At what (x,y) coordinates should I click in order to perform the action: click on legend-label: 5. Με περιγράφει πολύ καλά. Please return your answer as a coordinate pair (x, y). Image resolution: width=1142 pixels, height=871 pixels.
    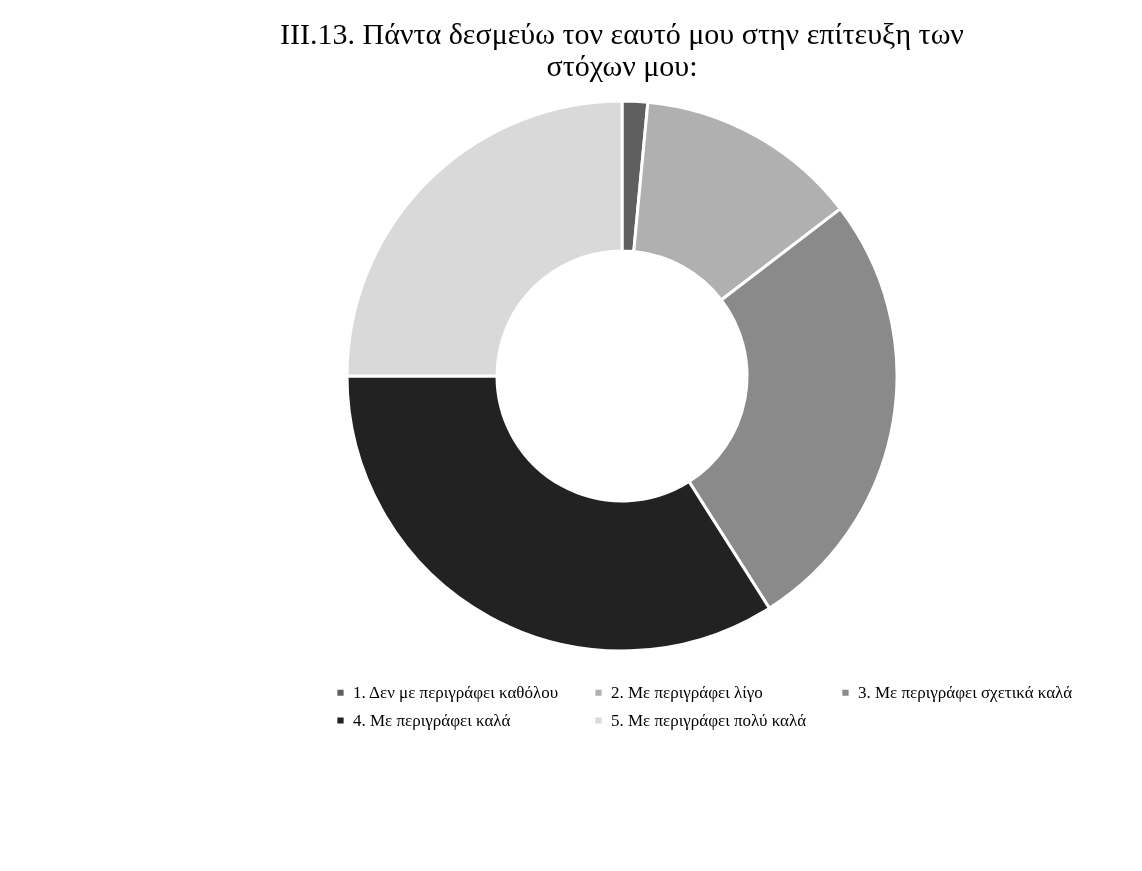
    Looking at the image, I should click on (709, 720).